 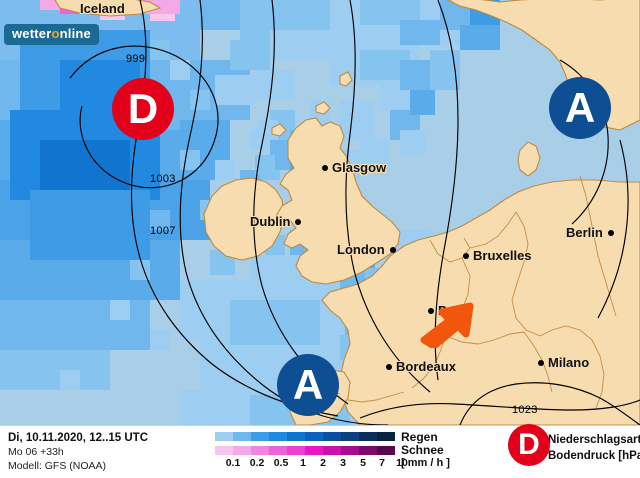 What do you see at coordinates (447, 325) in the screenshot?
I see `arrow-shape` at bounding box center [447, 325].